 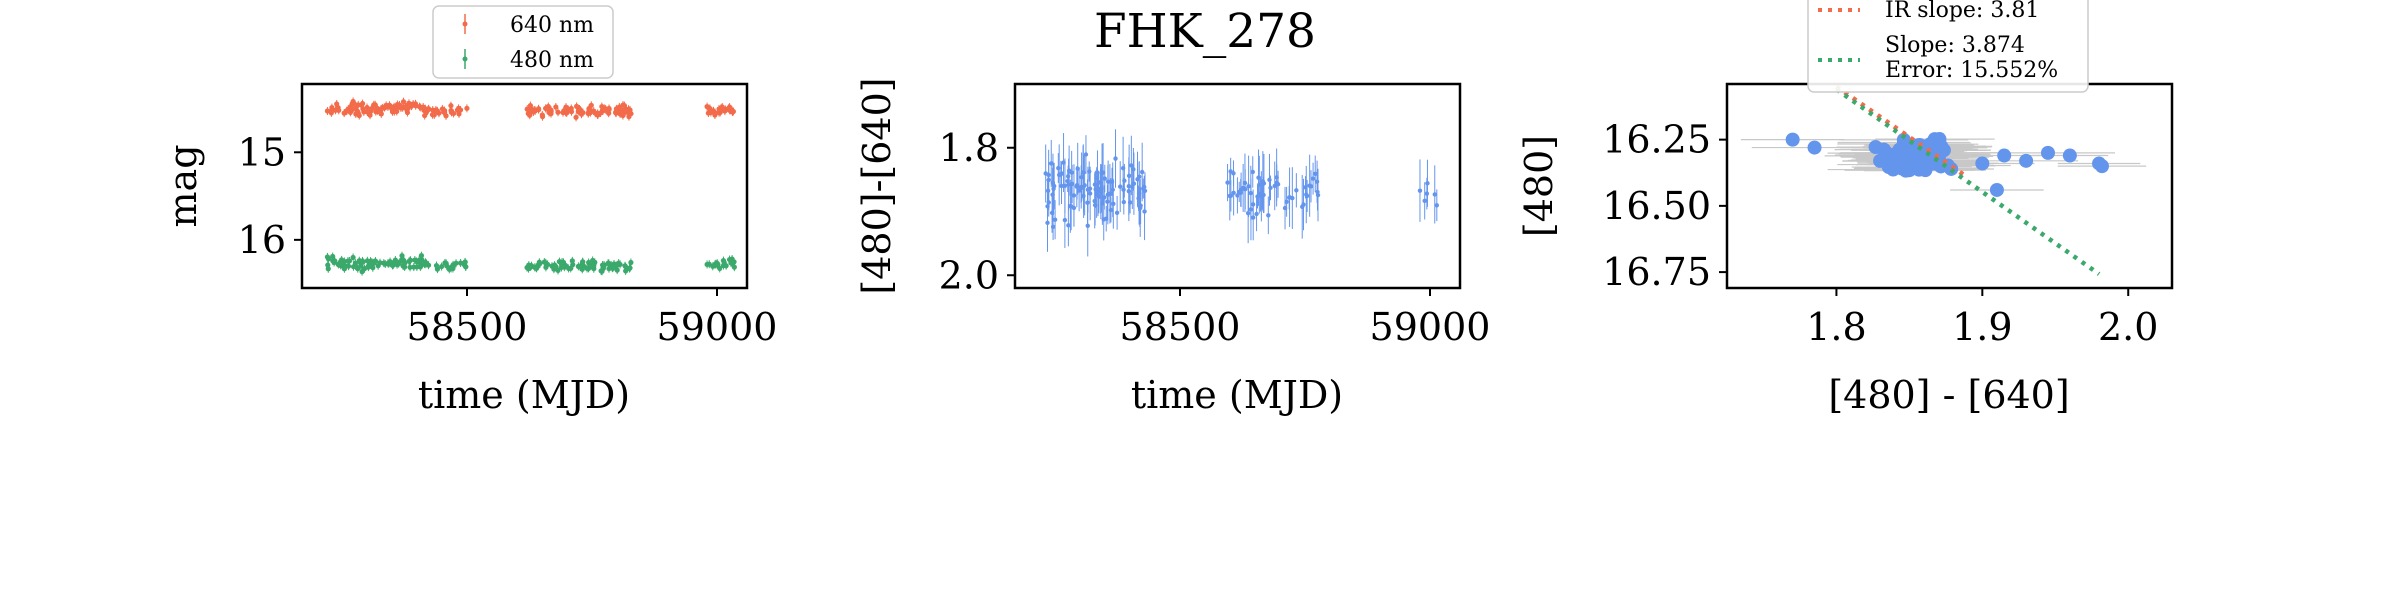 I want to click on figure-title: FHK_278, so click(x=1205, y=31).